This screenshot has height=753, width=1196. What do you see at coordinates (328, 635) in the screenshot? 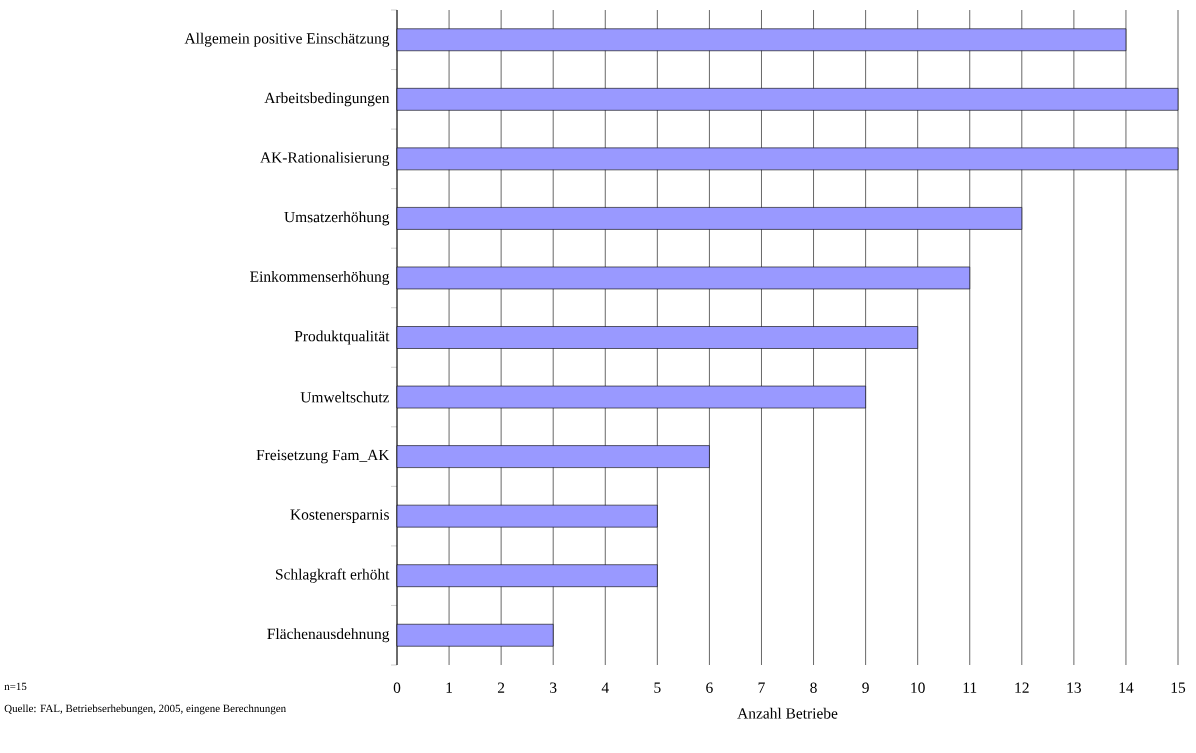
I see `y-tick-label: Flächenausdehnung` at bounding box center [328, 635].